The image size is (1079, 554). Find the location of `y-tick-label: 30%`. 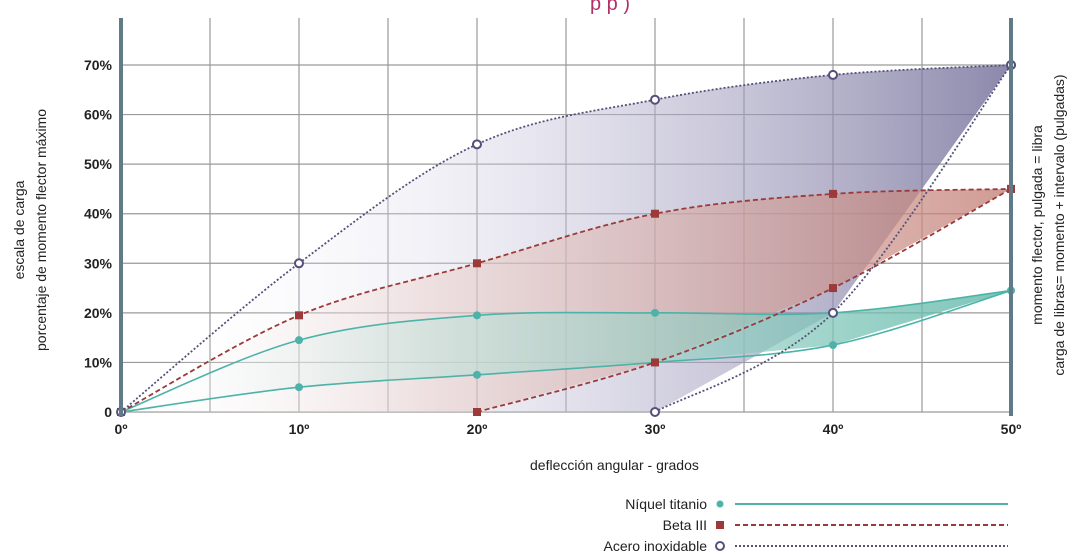

y-tick-label: 30% is located at coordinates (98, 263).